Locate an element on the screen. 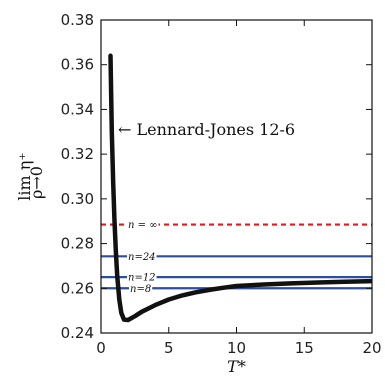  y-tick-label-6: 0.36 is located at coordinates (77, 65).